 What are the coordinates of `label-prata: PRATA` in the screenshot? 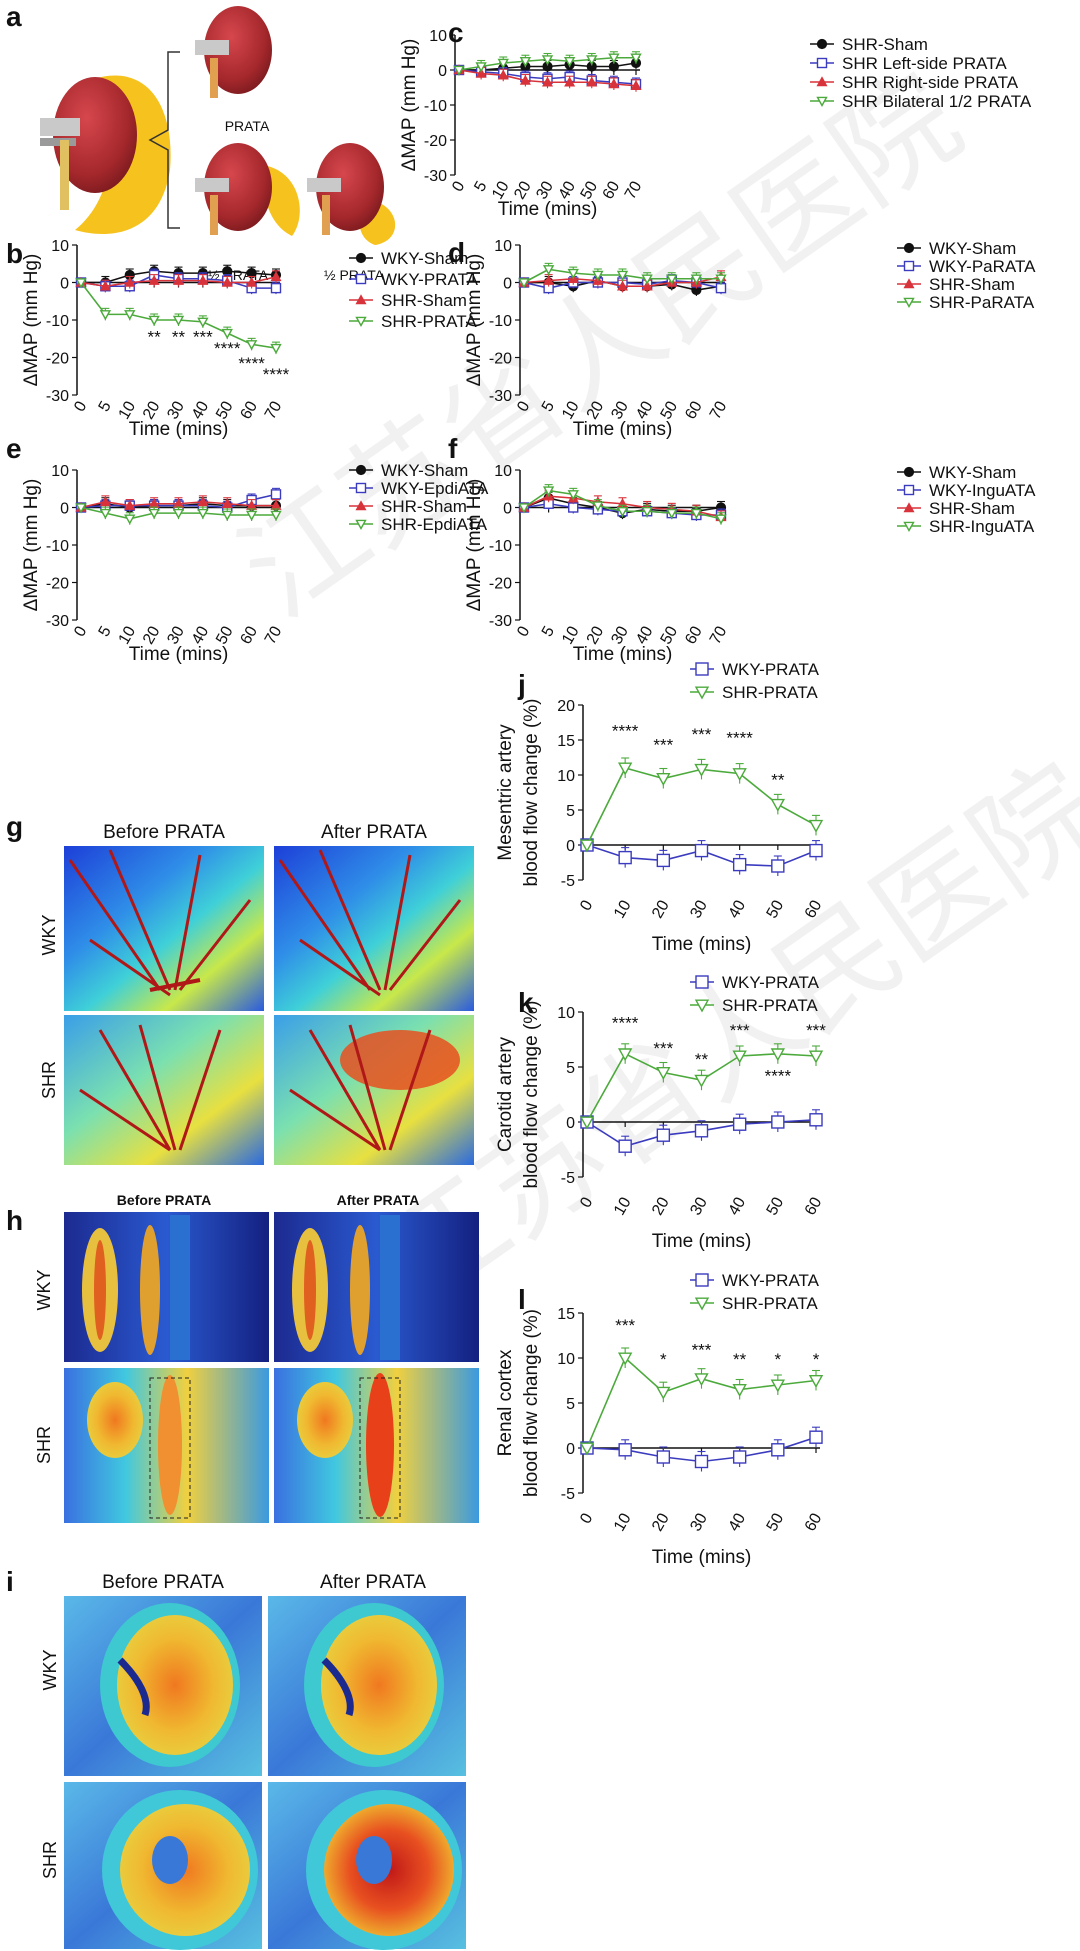 It's located at (247, 126).